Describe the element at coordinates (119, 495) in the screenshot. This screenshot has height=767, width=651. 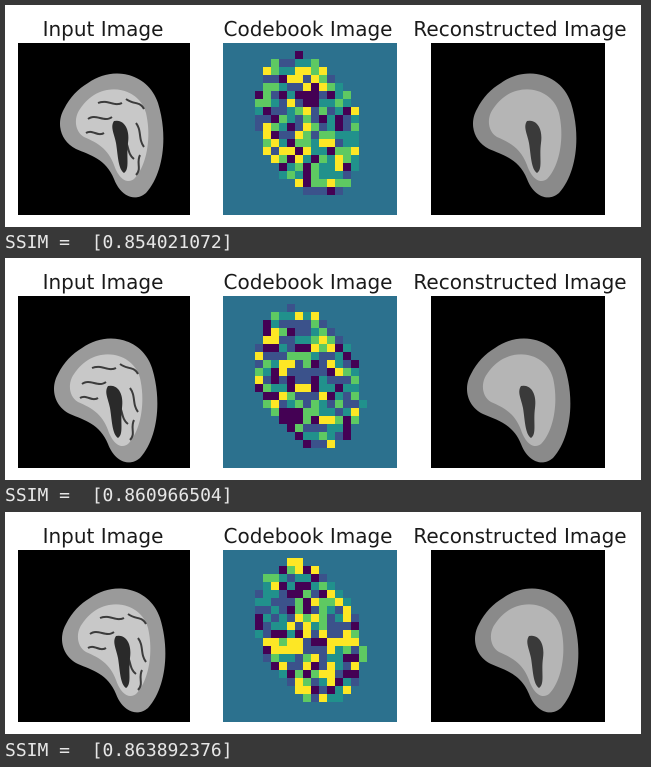
I see `ssim-score: SSIM = [0.860966504]` at that location.